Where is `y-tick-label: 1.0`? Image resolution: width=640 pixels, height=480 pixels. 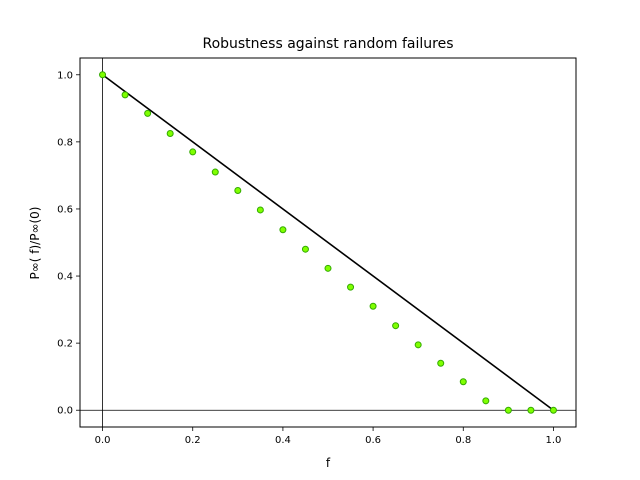
y-tick-label: 1.0 is located at coordinates (65, 75).